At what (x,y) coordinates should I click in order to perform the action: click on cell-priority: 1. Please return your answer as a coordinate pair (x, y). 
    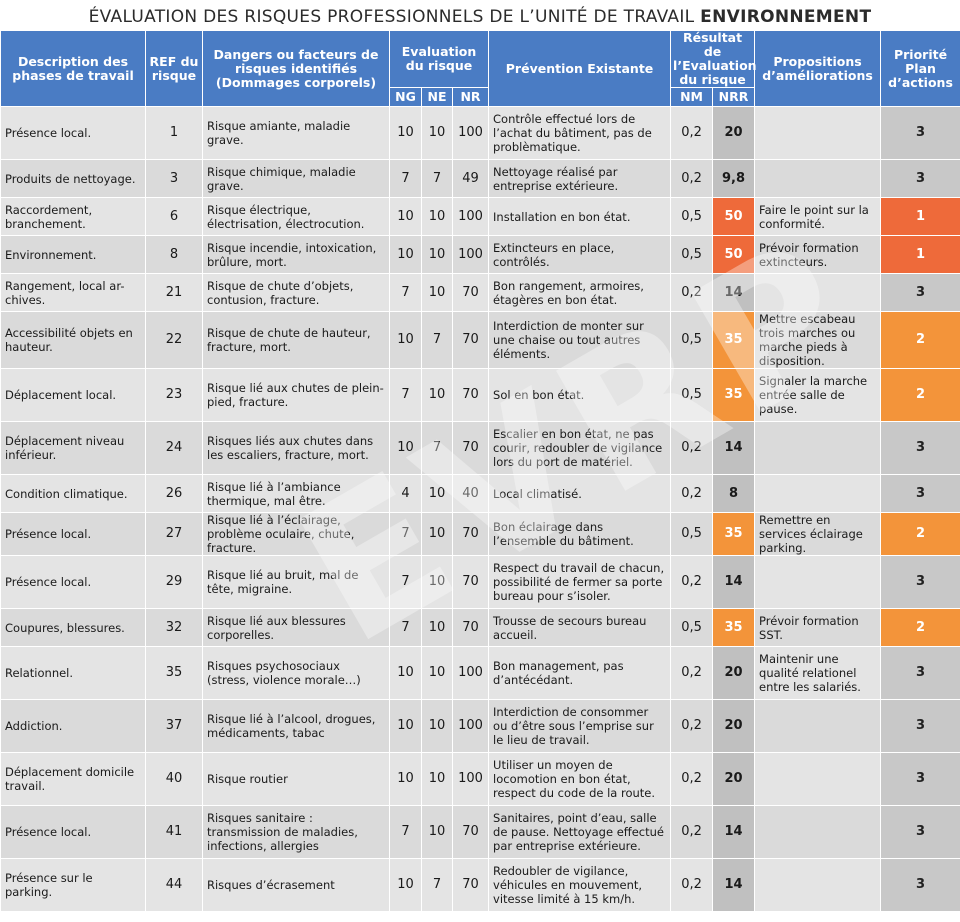
    Looking at the image, I should click on (920, 216).